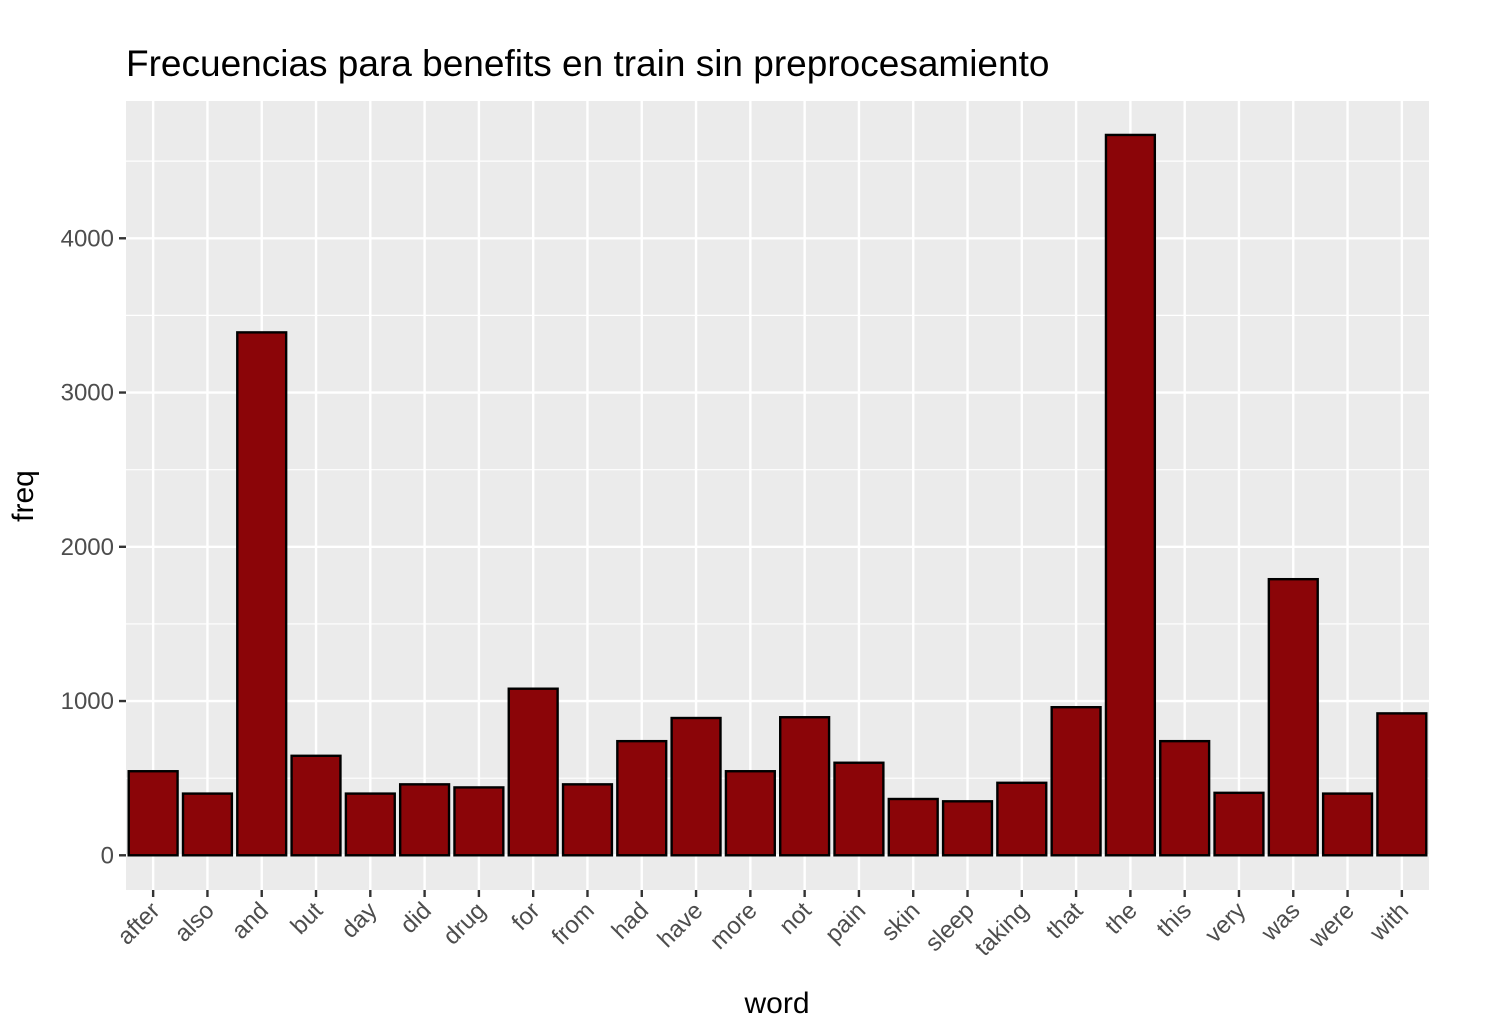  Describe the element at coordinates (1185, 798) in the screenshot. I see `bar-this` at that location.